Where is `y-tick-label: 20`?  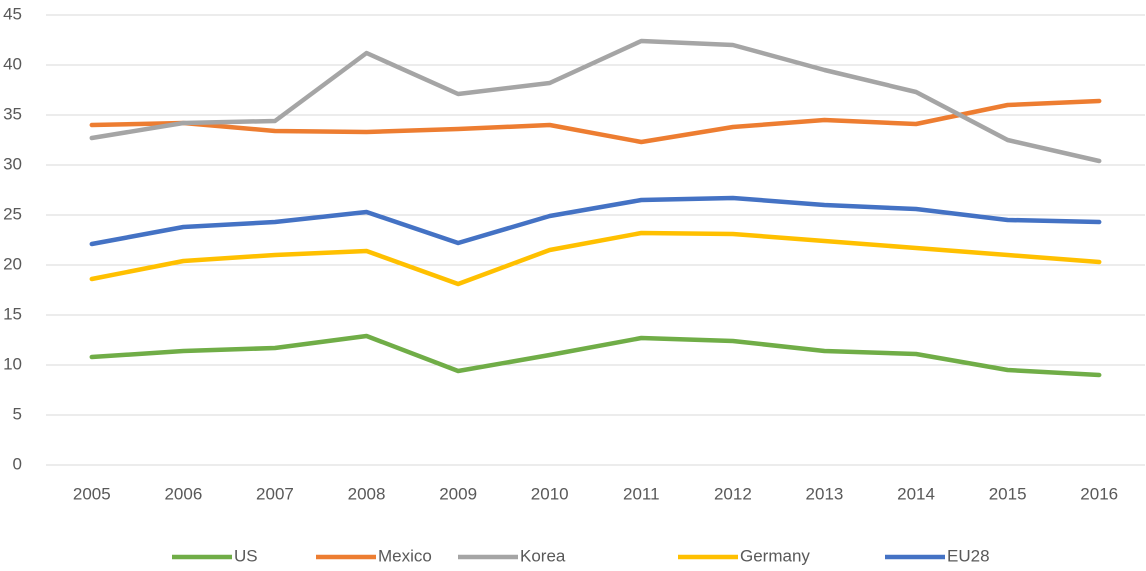
y-tick-label: 20 is located at coordinates (12, 263).